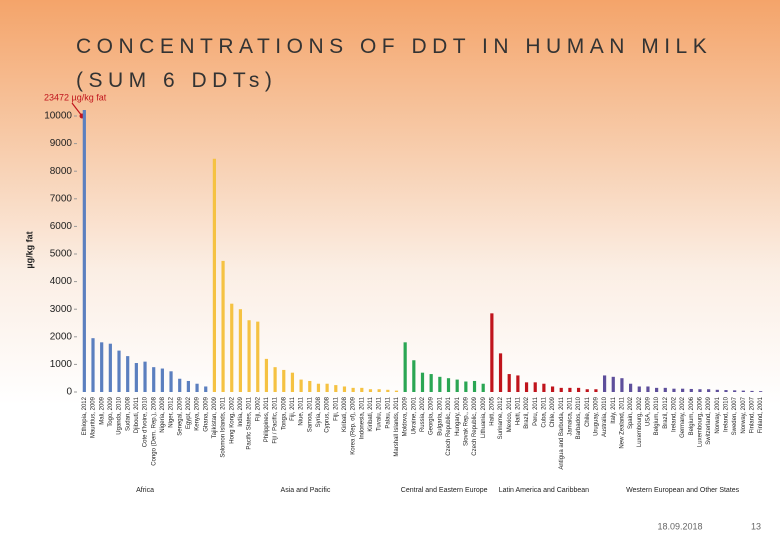 This screenshot has width=780, height=540. I want to click on x-tick-label: New Zealand, 2011, so click(623, 422).